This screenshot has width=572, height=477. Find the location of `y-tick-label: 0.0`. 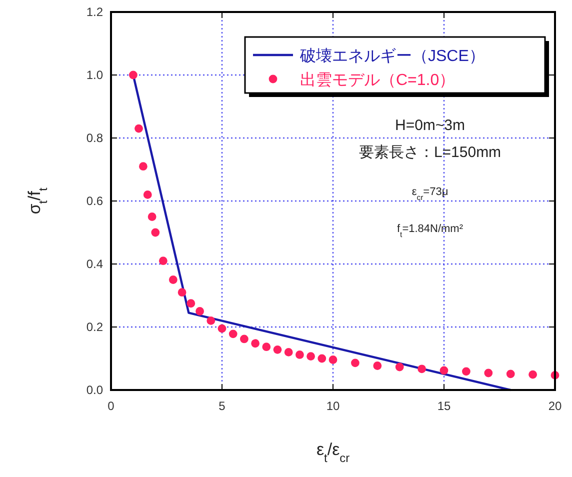

y-tick-label: 0.0 is located at coordinates (95, 390).